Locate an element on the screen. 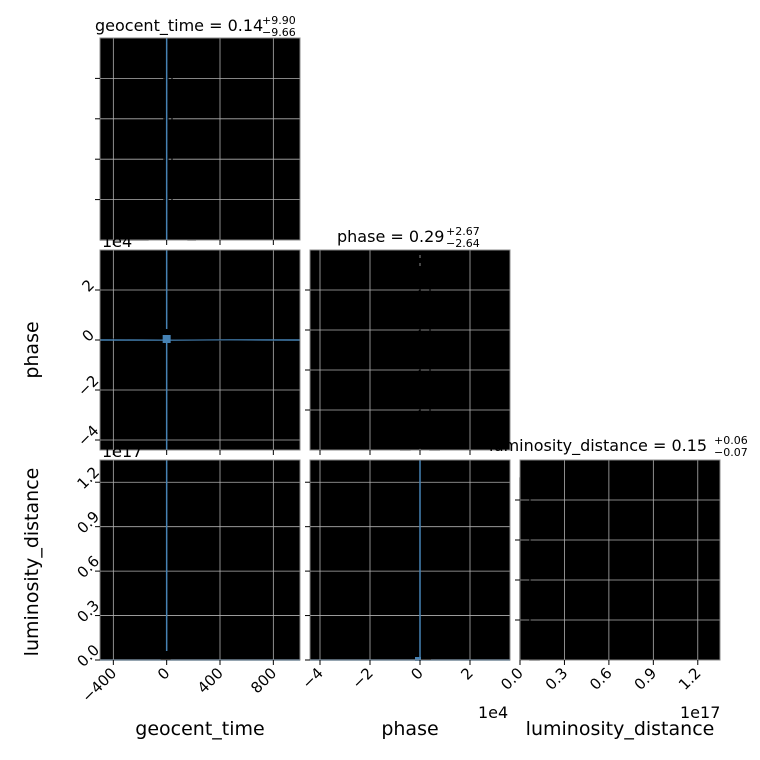 This screenshot has height=760, width=760. ylabel-lumdist: luminosity_distance is located at coordinates (32, 562).